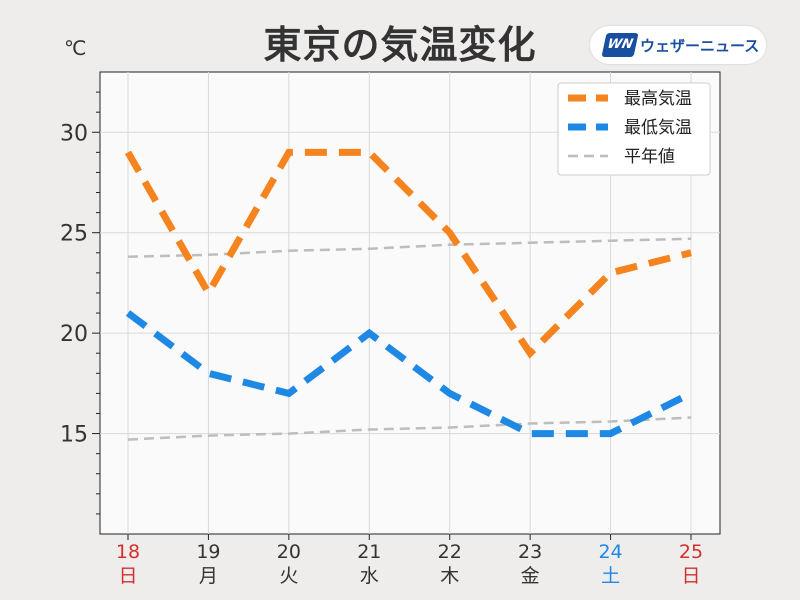 The image size is (800, 600). Describe the element at coordinates (658, 128) in the screenshot. I see `legend-label-low: 最低気温` at that location.